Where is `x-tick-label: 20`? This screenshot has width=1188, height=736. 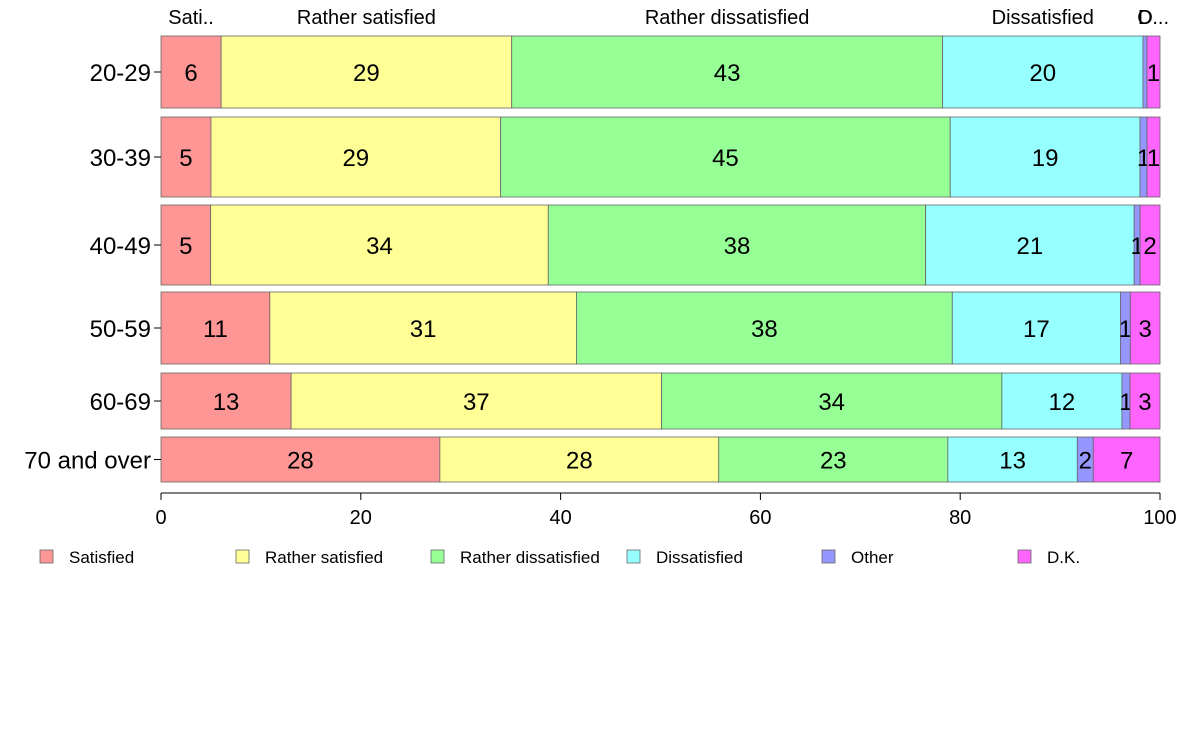
x-tick-label: 20 is located at coordinates (361, 518).